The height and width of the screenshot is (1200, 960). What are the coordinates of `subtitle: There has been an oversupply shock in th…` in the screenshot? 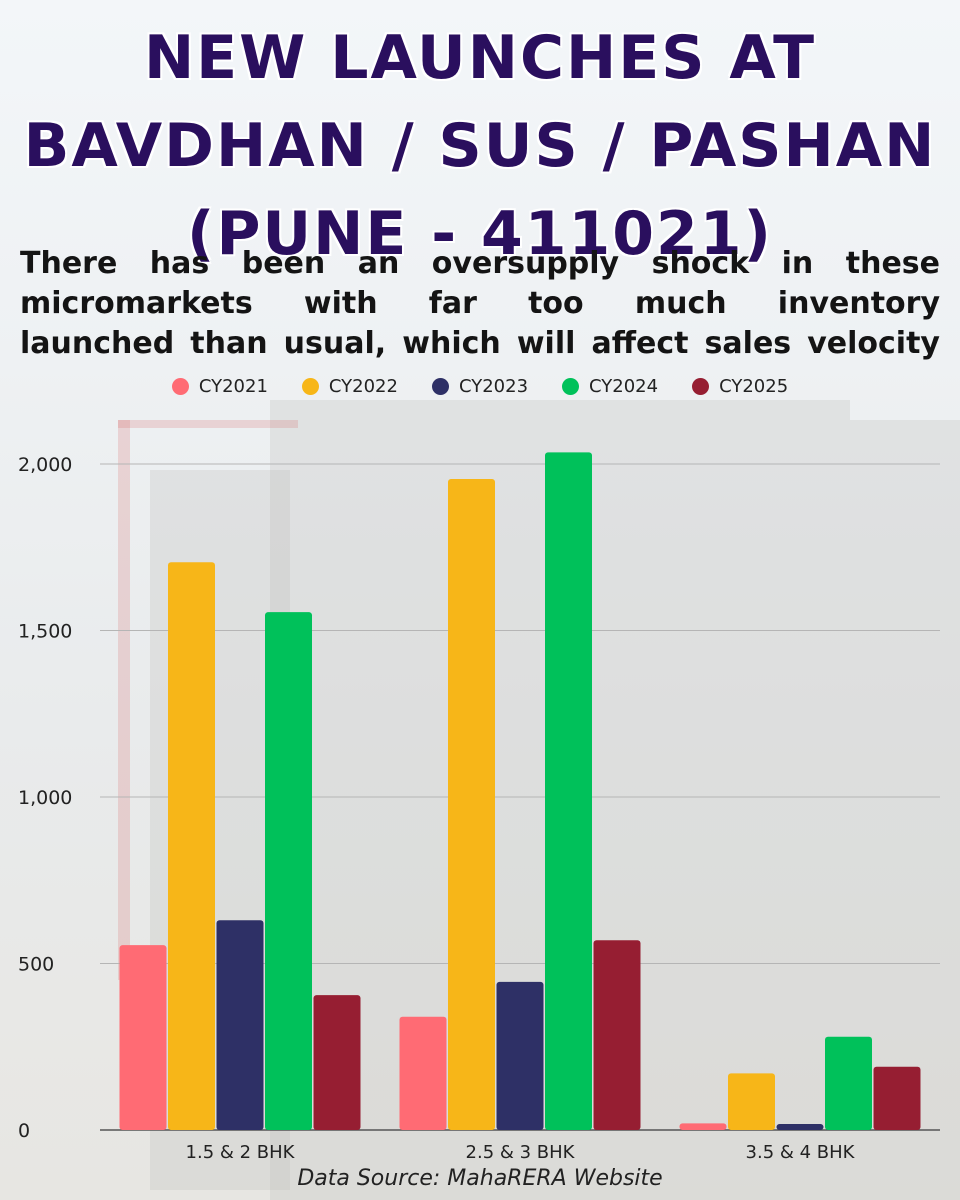 It's located at (480, 304).